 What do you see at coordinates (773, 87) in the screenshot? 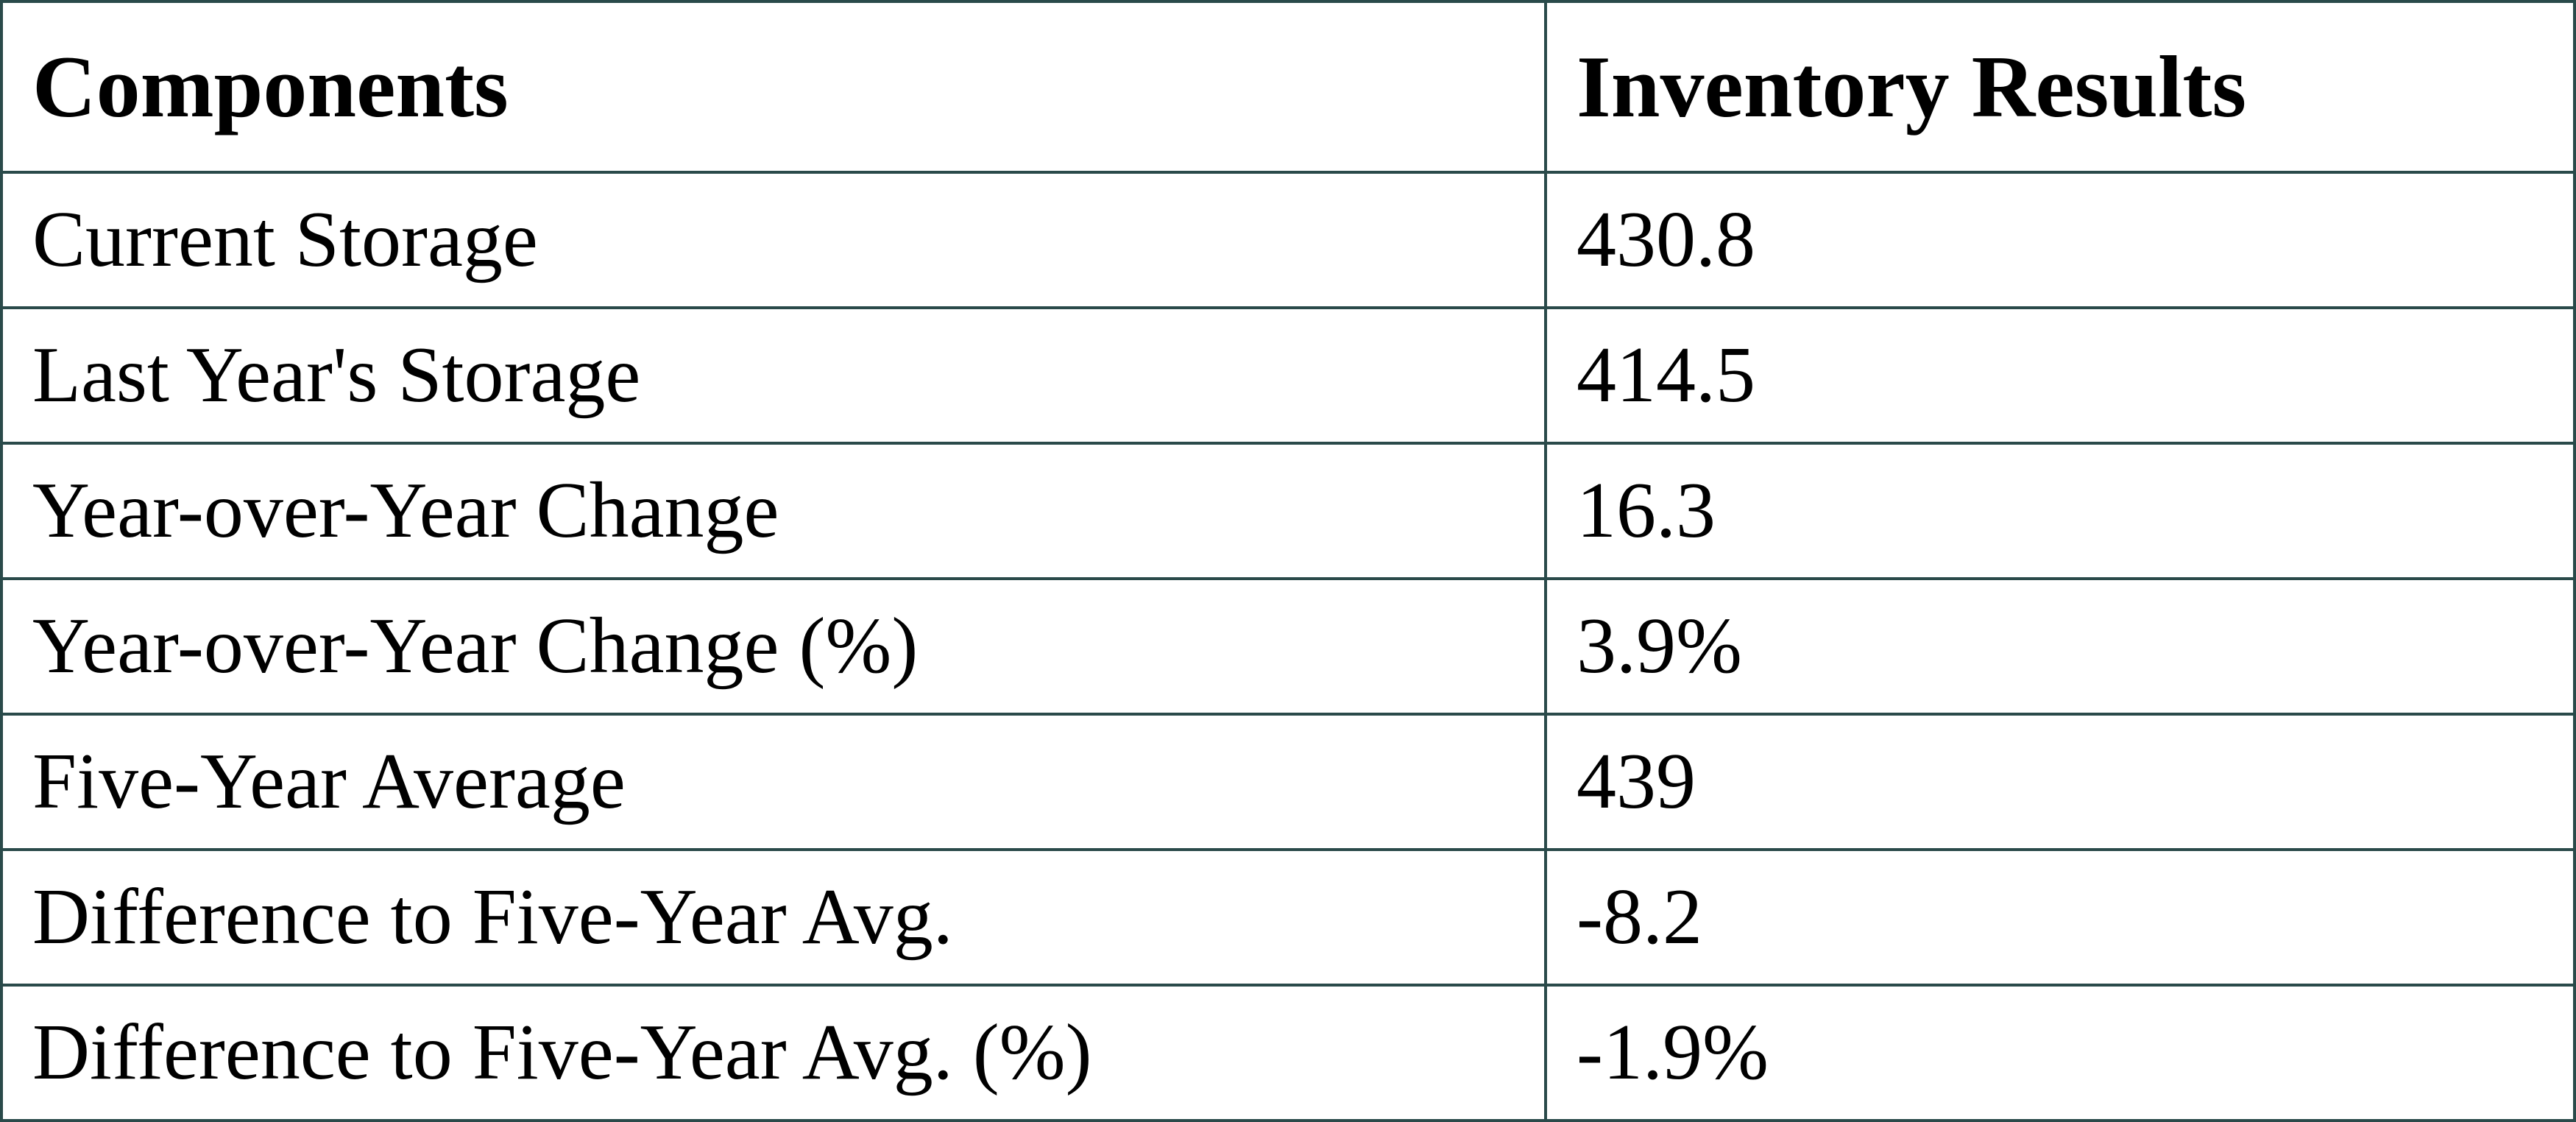
I see `header-cell: Components` at bounding box center [773, 87].